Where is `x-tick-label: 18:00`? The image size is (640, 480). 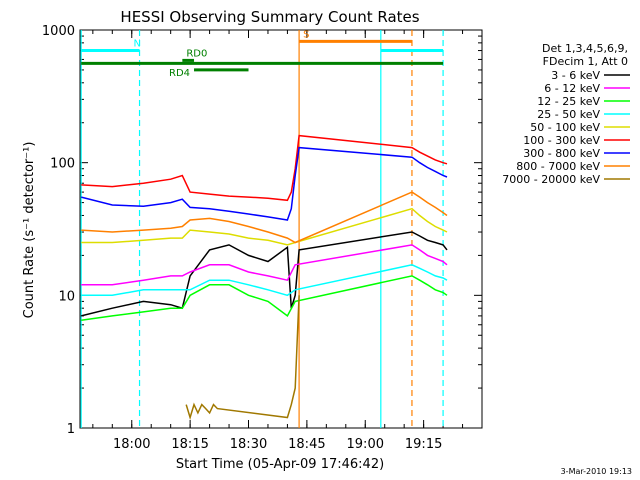
x-tick-label: 18:00 is located at coordinates (131, 444).